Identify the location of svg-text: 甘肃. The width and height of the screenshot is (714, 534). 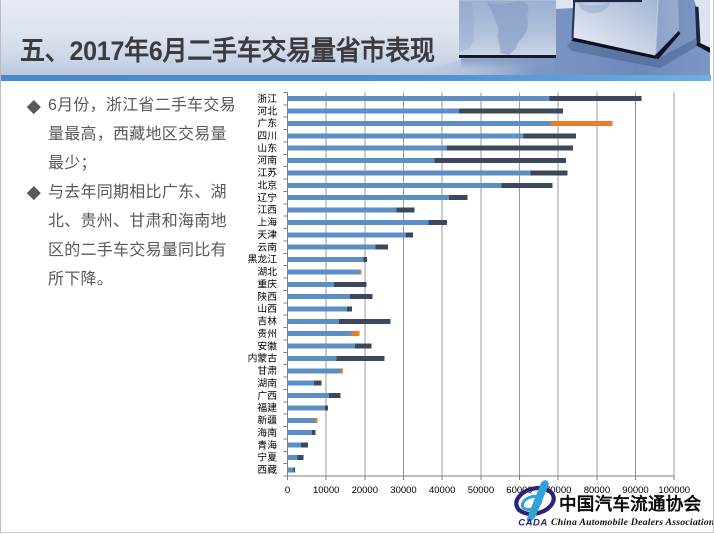
(267, 370).